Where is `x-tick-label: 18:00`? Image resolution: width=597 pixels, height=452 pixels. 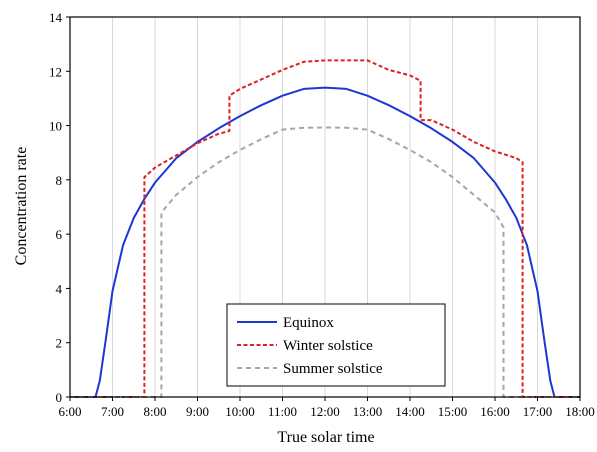
x-tick-label: 18:00 is located at coordinates (580, 411).